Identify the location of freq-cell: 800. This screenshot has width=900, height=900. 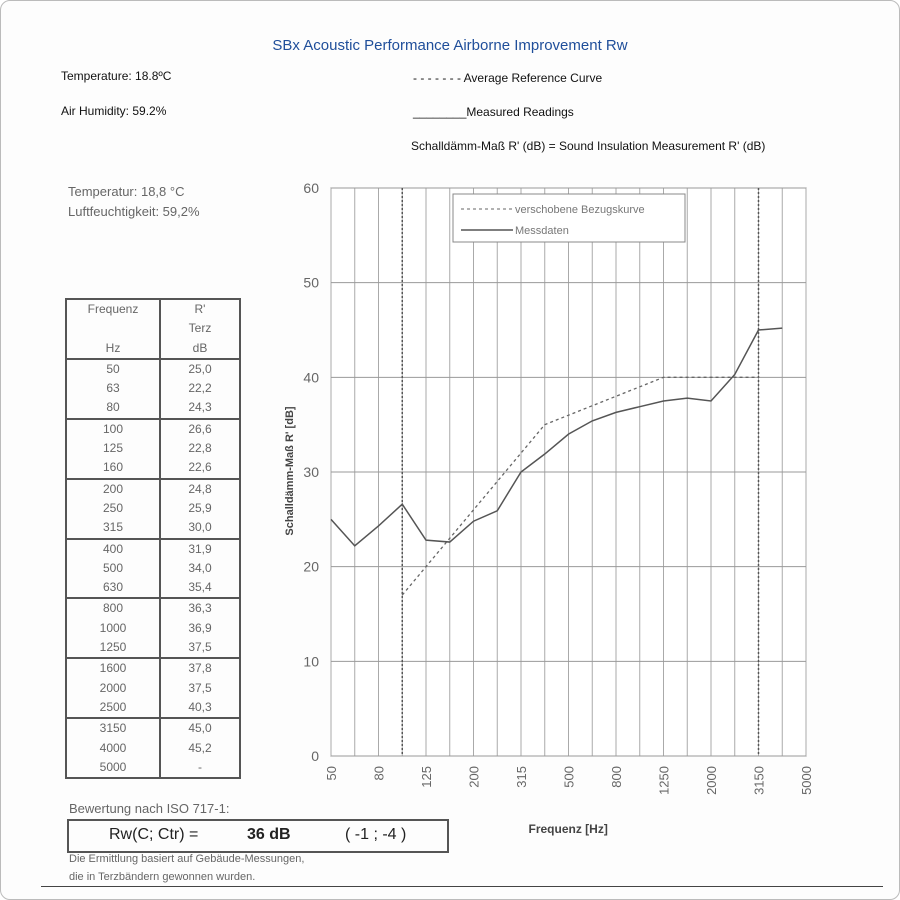
(113, 608).